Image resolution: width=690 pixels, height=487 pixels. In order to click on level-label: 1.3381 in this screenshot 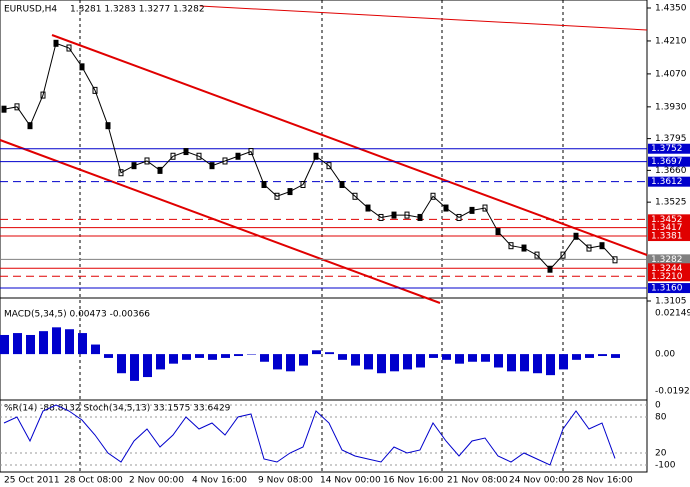, I will do `click(667, 237)`.